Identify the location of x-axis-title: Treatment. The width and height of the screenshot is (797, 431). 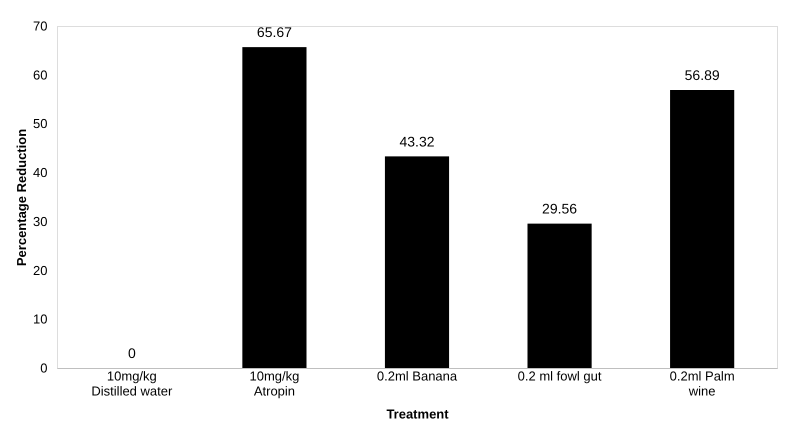
(418, 414).